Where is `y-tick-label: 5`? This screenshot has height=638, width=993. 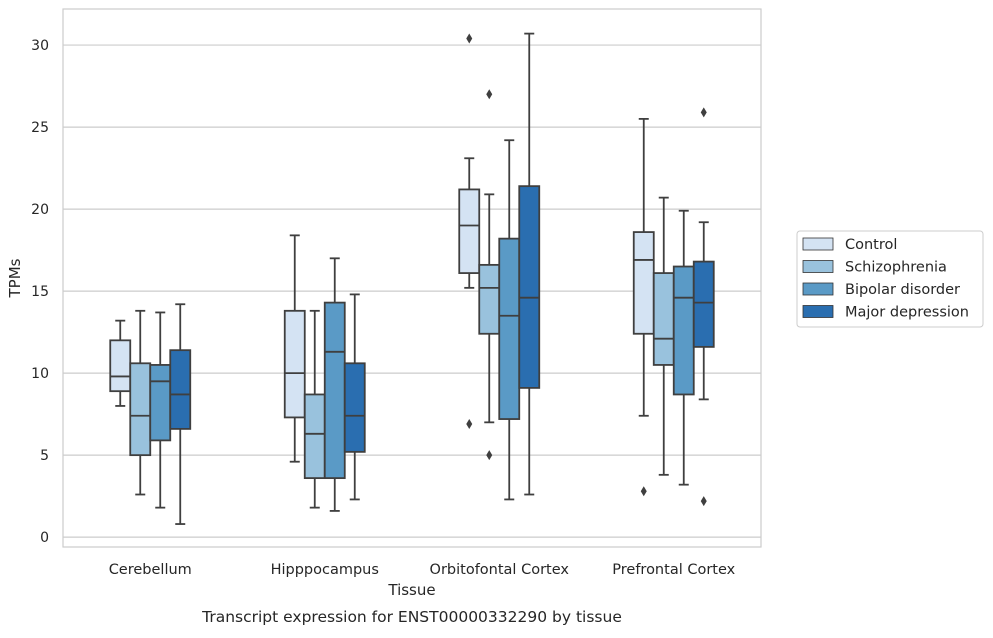 y-tick-label: 5 is located at coordinates (44, 456).